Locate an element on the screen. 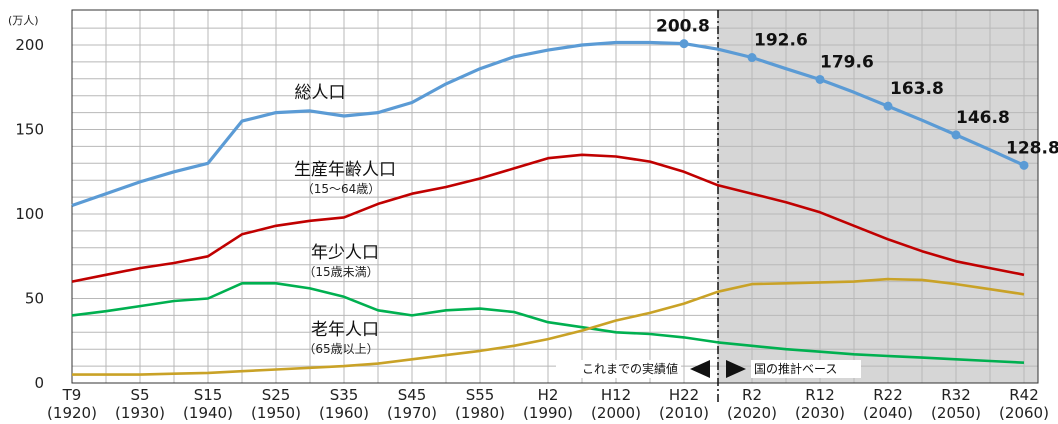 The image size is (1058, 424). series-name-label: 生産年齢人口 is located at coordinates (345, 170).